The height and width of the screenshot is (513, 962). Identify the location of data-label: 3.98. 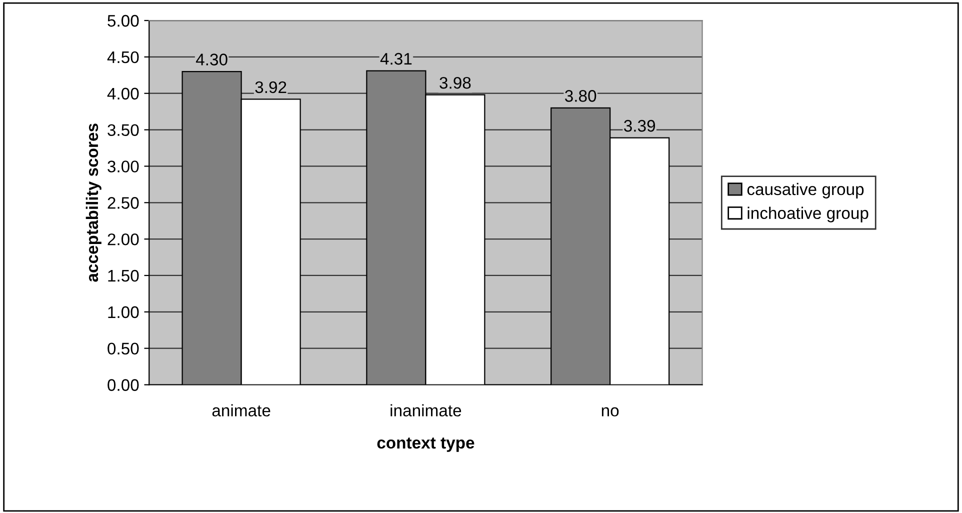
(455, 82).